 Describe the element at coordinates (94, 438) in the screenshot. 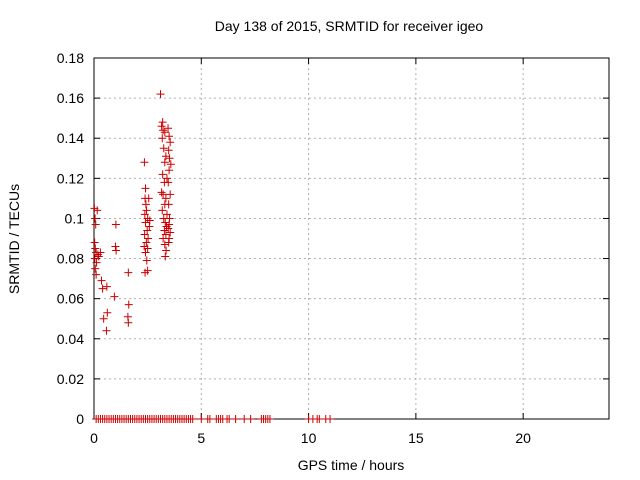

I see `x-tick-label: 0` at that location.